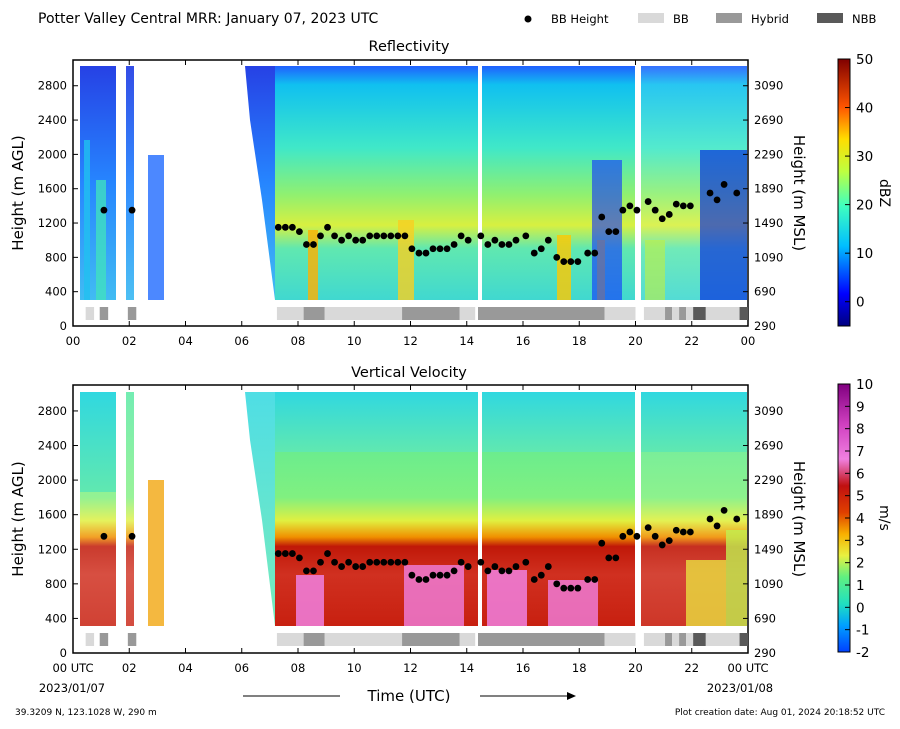 This screenshot has width=900, height=729. I want to click on y-tick-label-right: 690, so click(765, 292).